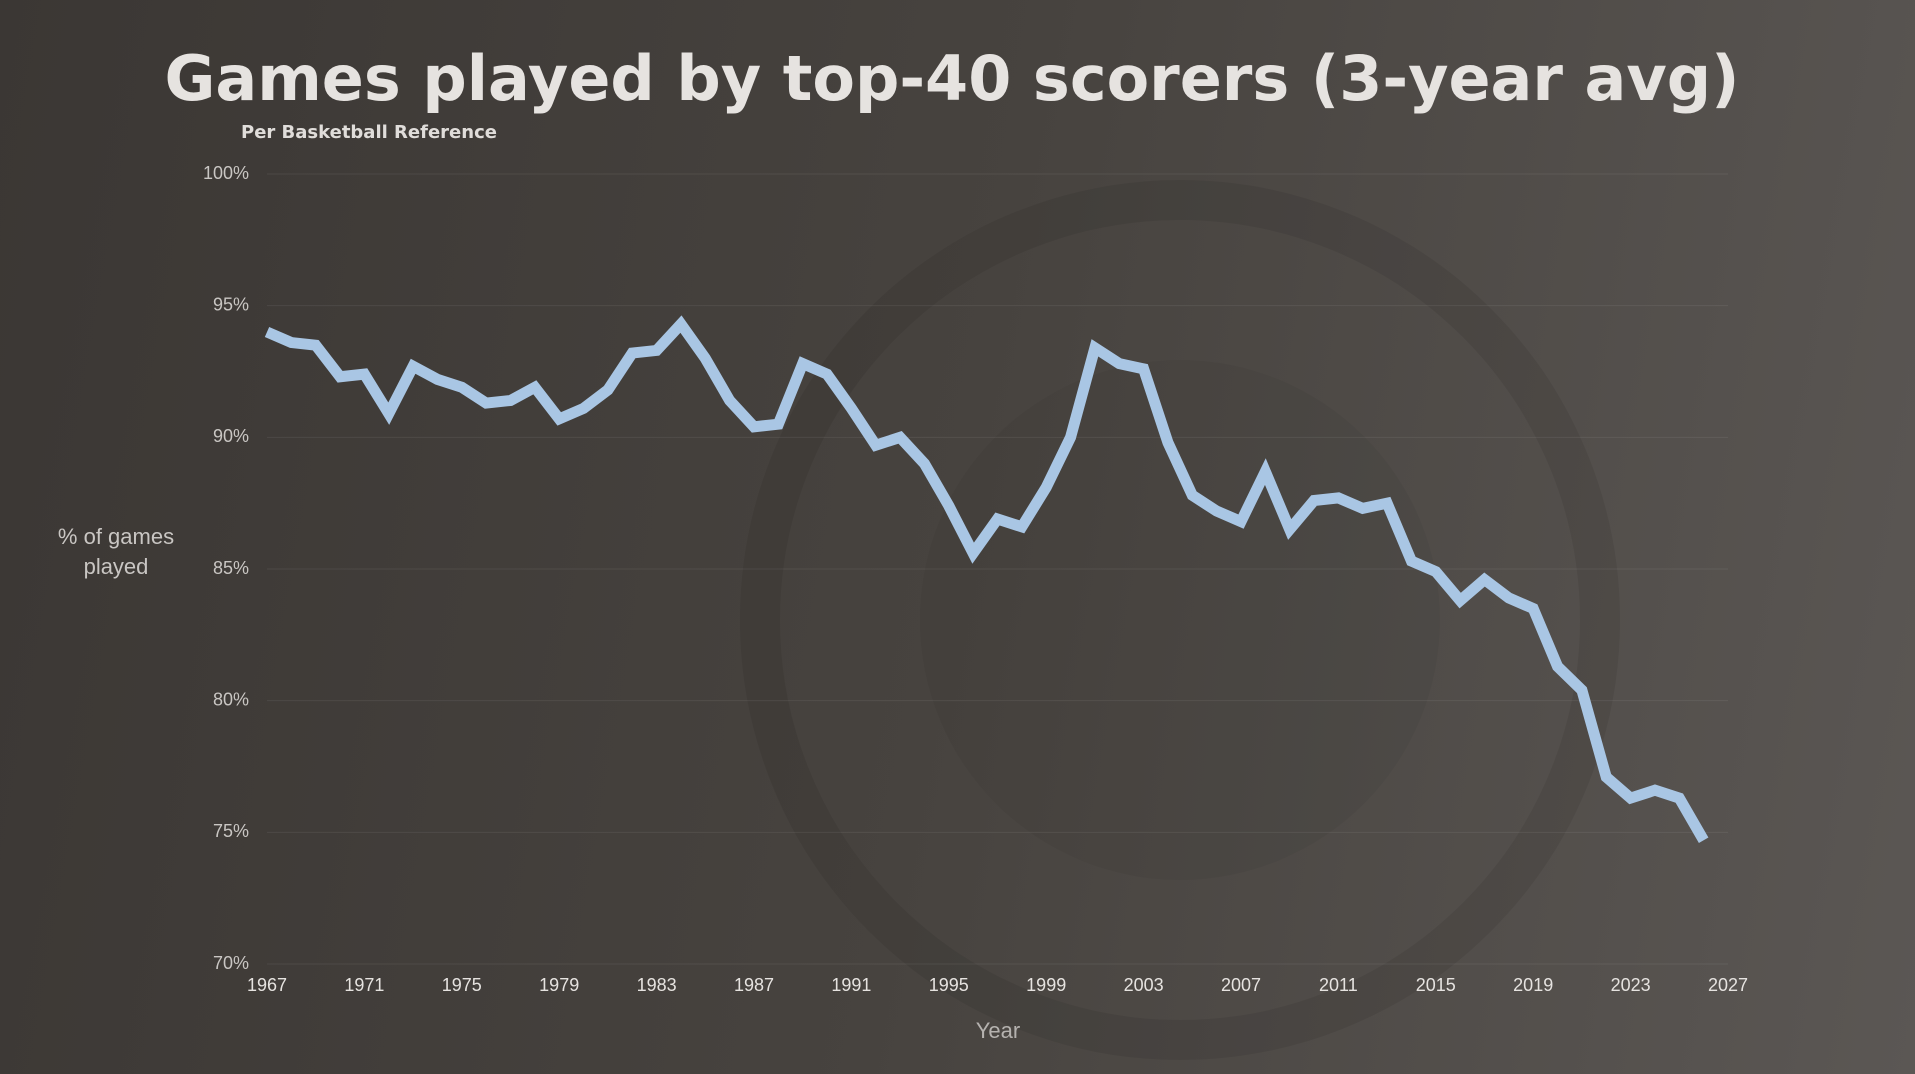 The height and width of the screenshot is (1074, 1915). What do you see at coordinates (1728, 985) in the screenshot?
I see `x-tick-label: 2027` at bounding box center [1728, 985].